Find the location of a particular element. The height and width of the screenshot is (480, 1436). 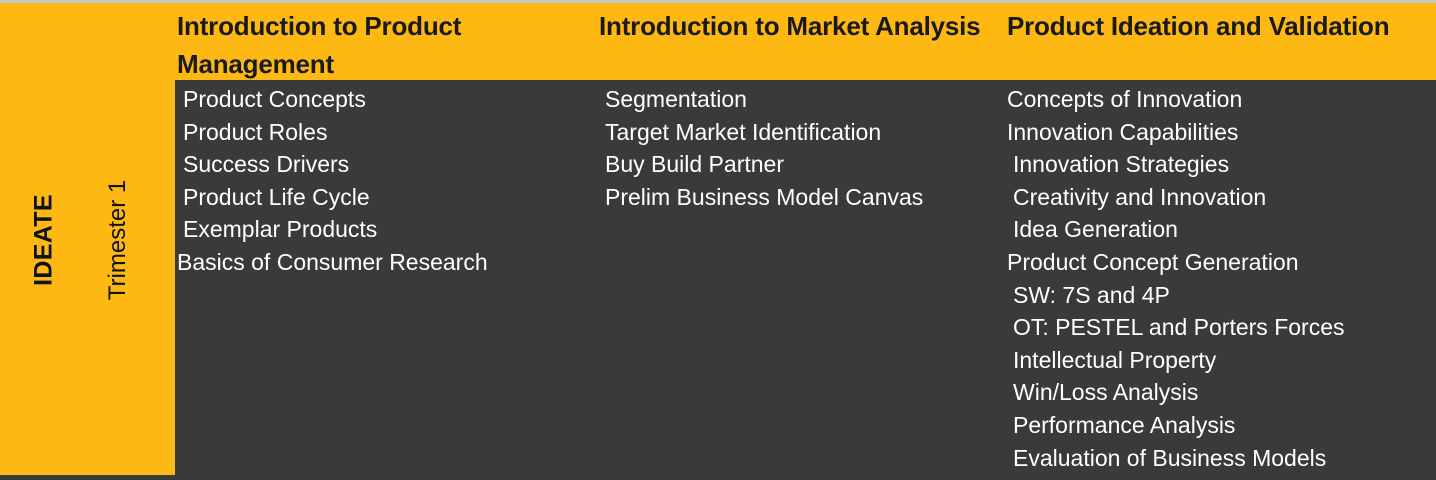

list-item: Product Life Cycle is located at coordinates (276, 196).